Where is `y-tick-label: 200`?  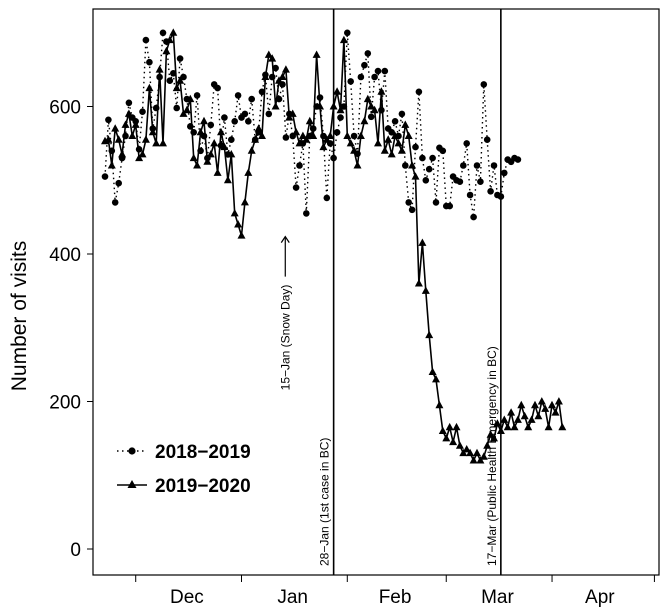
y-tick-label: 200 is located at coordinates (65, 403).